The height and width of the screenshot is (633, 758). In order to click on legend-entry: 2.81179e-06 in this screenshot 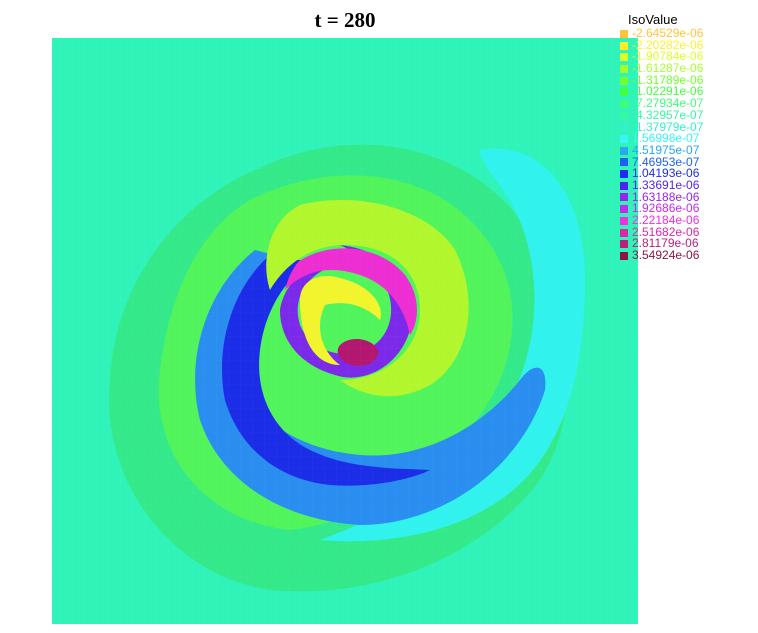, I will do `click(688, 244)`.